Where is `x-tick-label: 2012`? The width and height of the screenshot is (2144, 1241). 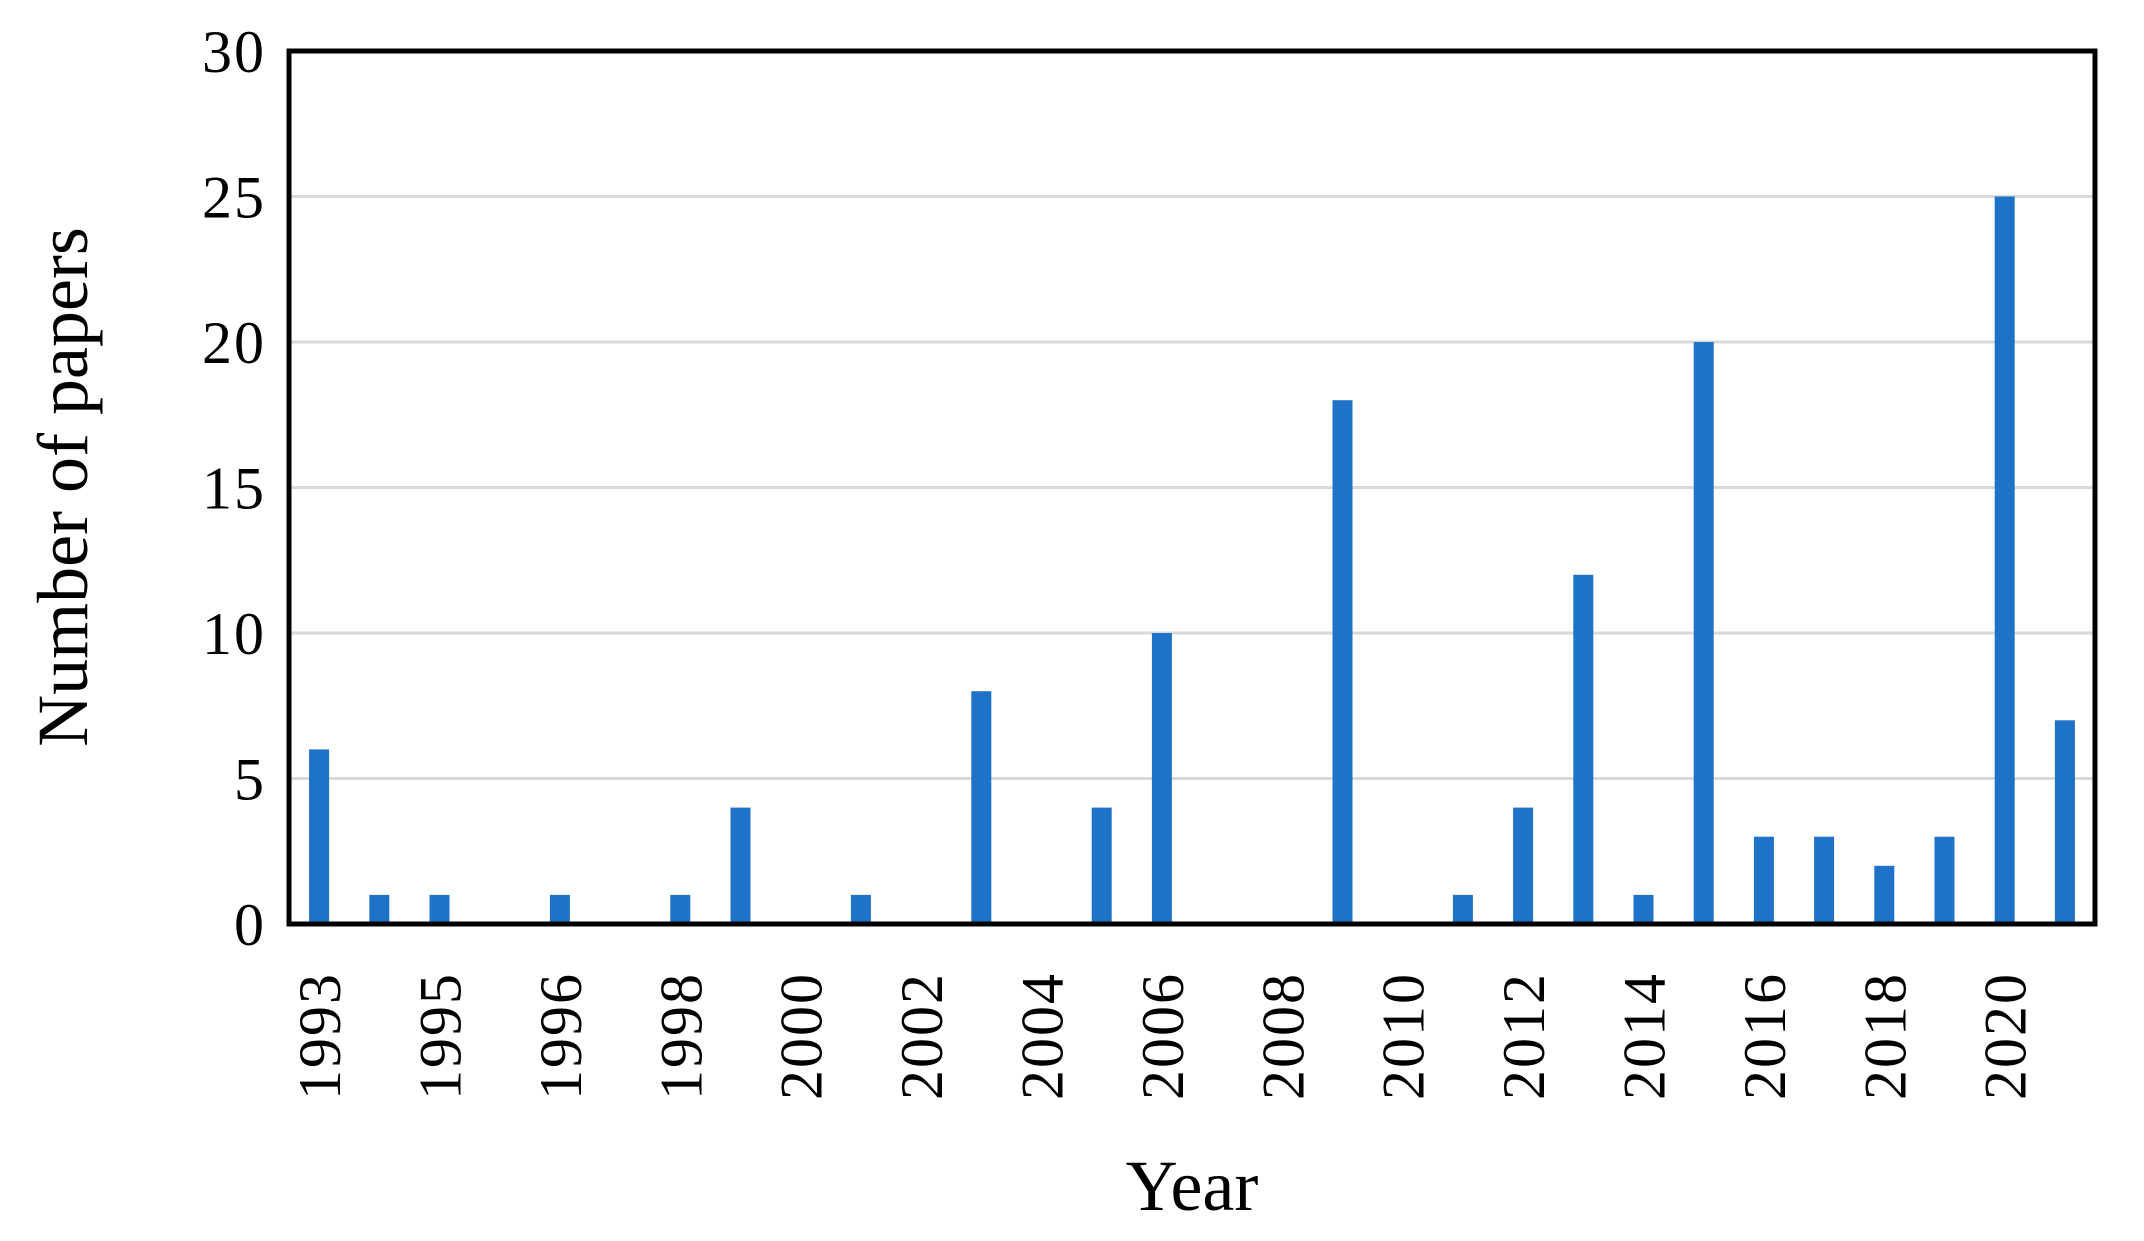
x-tick-label: 2012 is located at coordinates (1524, 1036).